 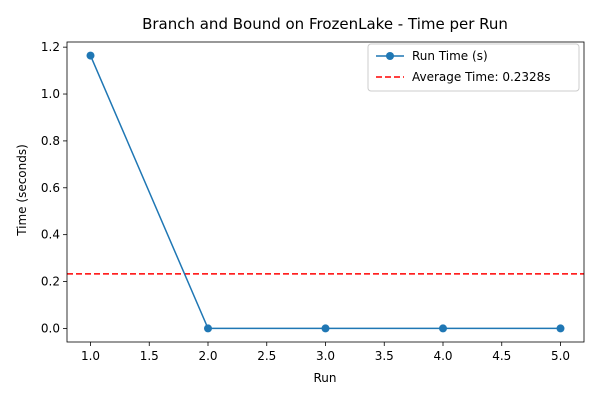 What do you see at coordinates (50, 47) in the screenshot?
I see `y-tick-label: 1.2` at bounding box center [50, 47].